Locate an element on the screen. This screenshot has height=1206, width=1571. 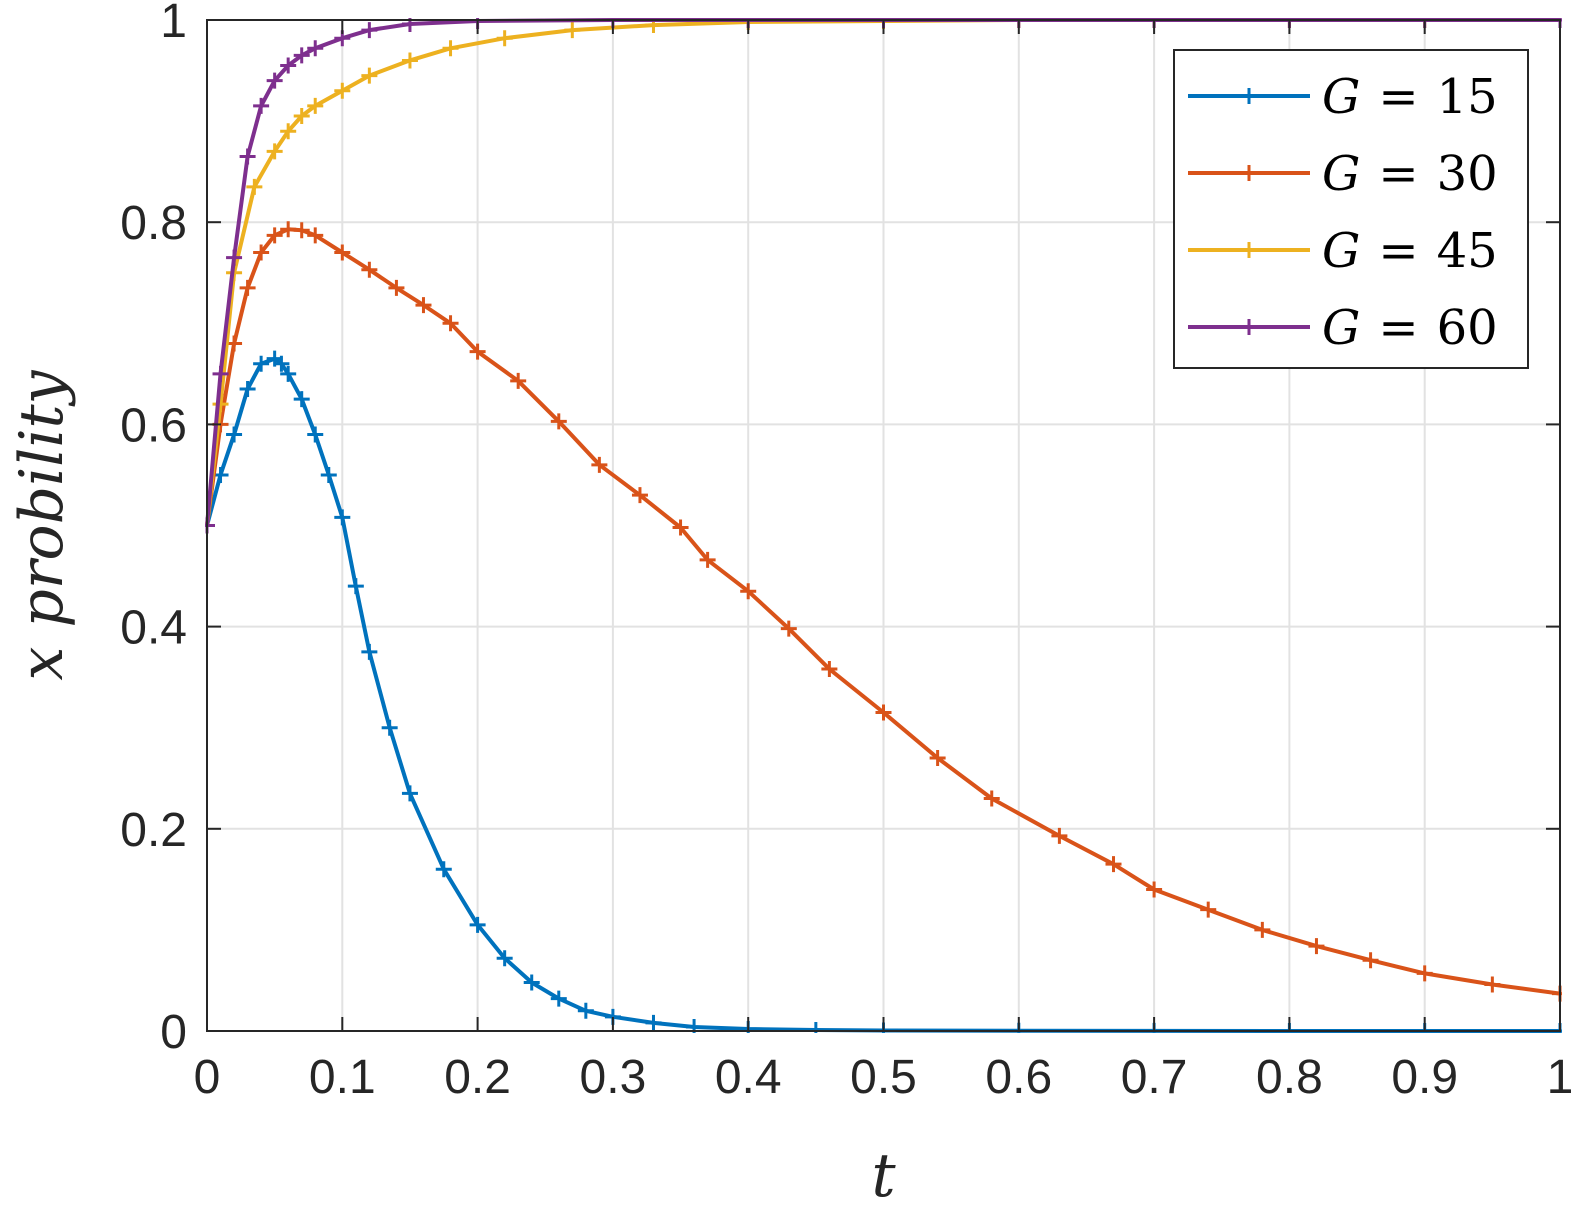
x-tick-label: 0.7 is located at coordinates (1154, 1077).